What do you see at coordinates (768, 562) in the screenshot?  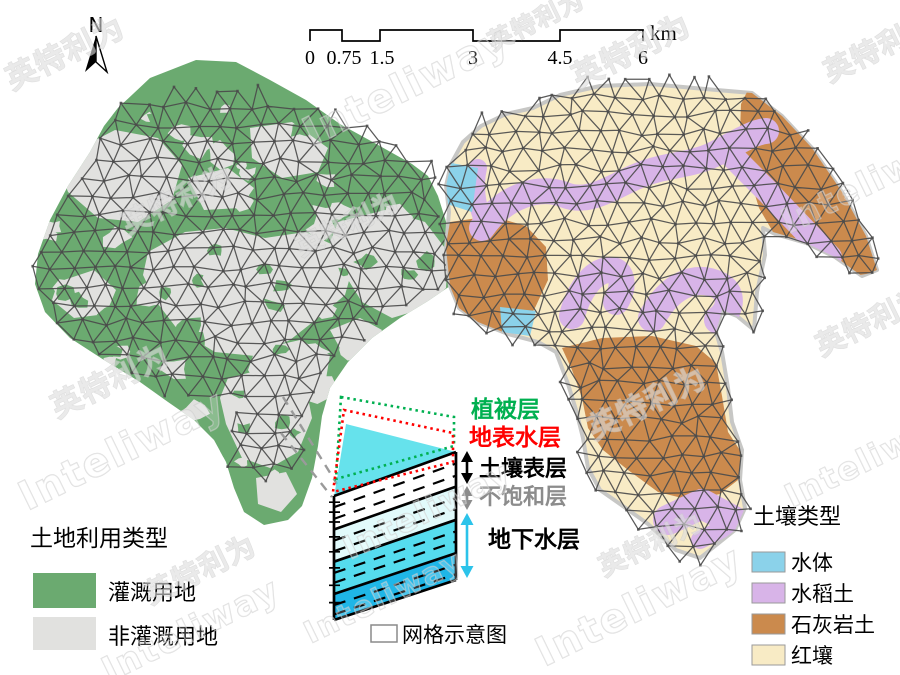 I see `soil-swatch-water` at bounding box center [768, 562].